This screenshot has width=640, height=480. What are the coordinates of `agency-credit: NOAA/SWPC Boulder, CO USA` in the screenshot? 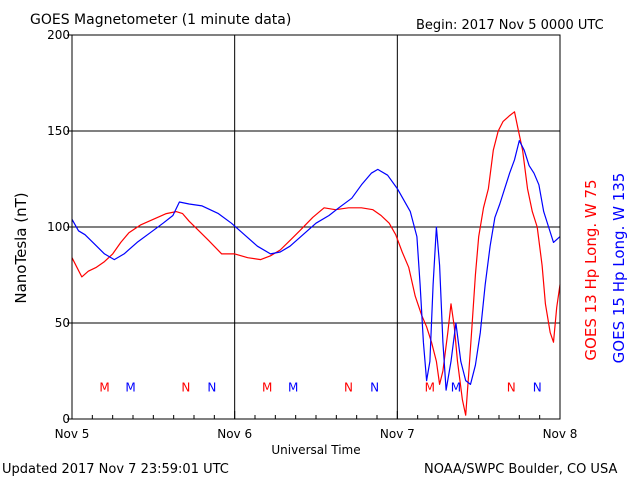 It's located at (520, 469).